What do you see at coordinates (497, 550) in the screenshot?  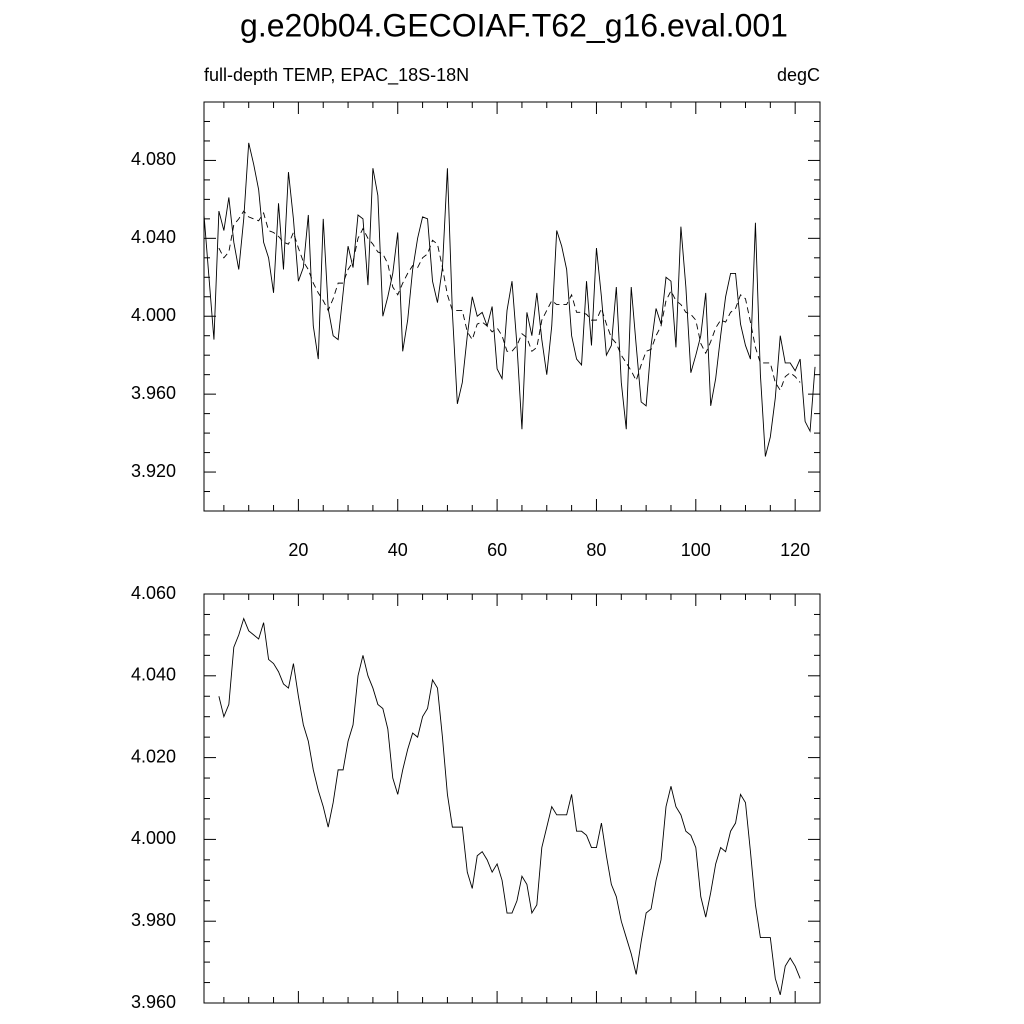 I see `x-tick-label: 60` at bounding box center [497, 550].